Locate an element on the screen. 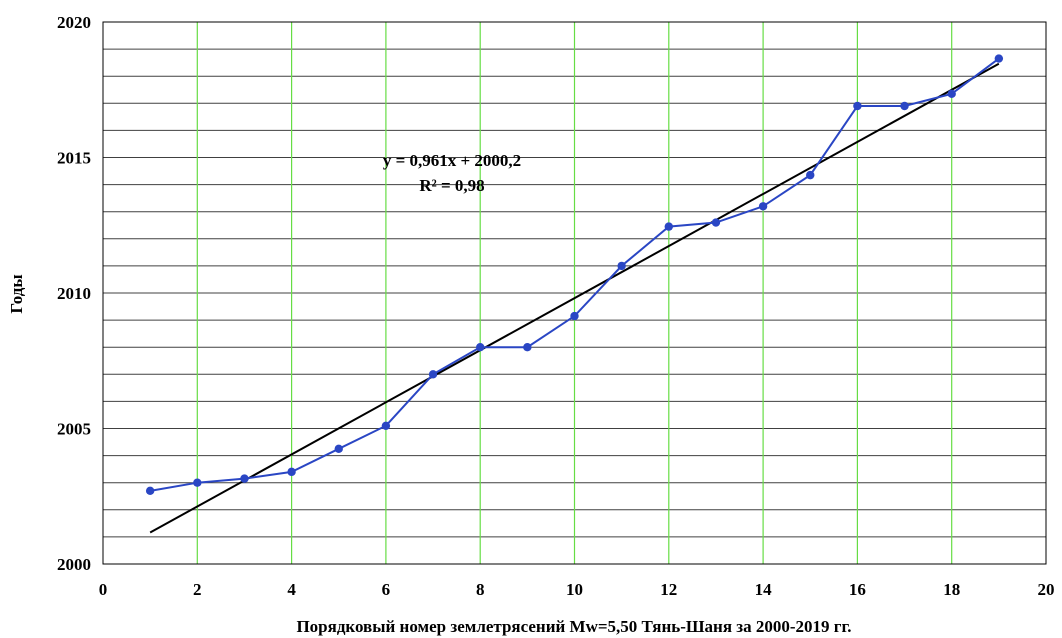 The height and width of the screenshot is (638, 1062). y-tick-label: 2010 is located at coordinates (74, 293).